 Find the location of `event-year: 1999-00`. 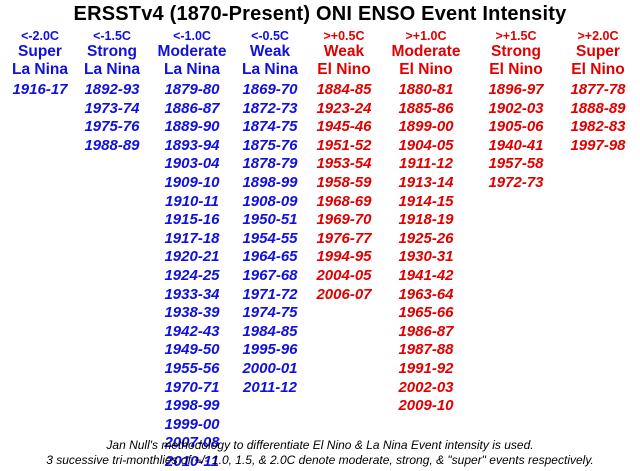

event-year: 1999-00 is located at coordinates (192, 424).